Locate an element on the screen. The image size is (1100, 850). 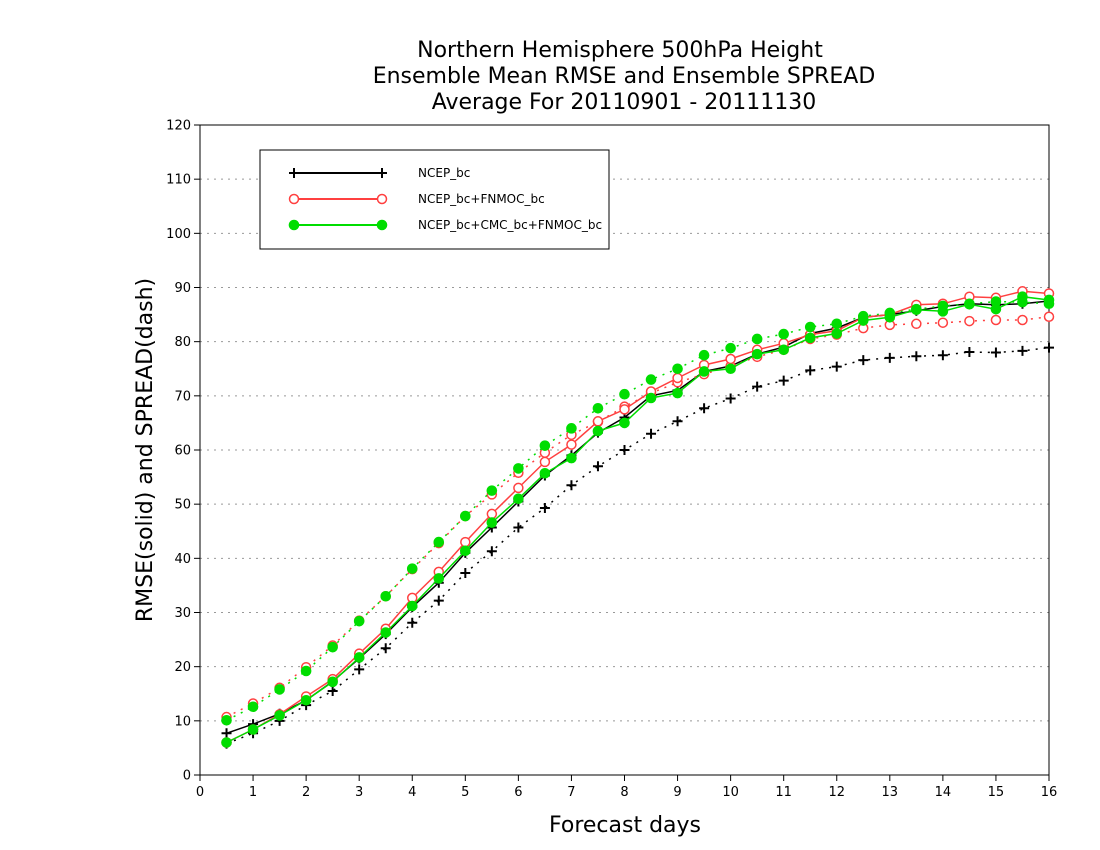
x-tick-label: 0 is located at coordinates (200, 792).